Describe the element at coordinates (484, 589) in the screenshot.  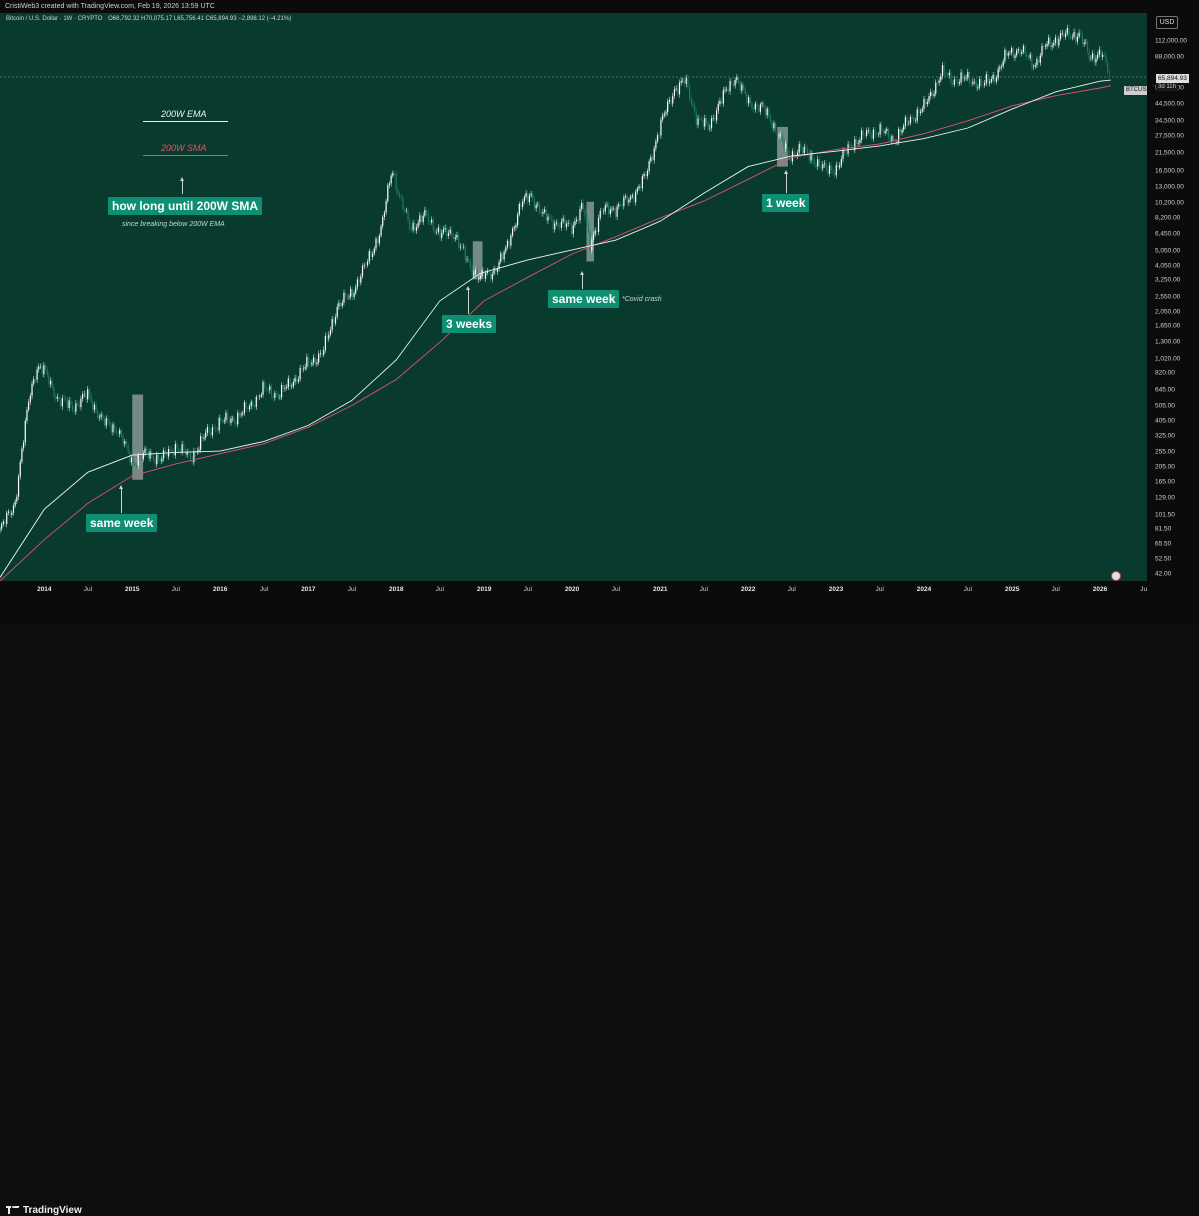
I see `time-tick-label: 2019` at that location.